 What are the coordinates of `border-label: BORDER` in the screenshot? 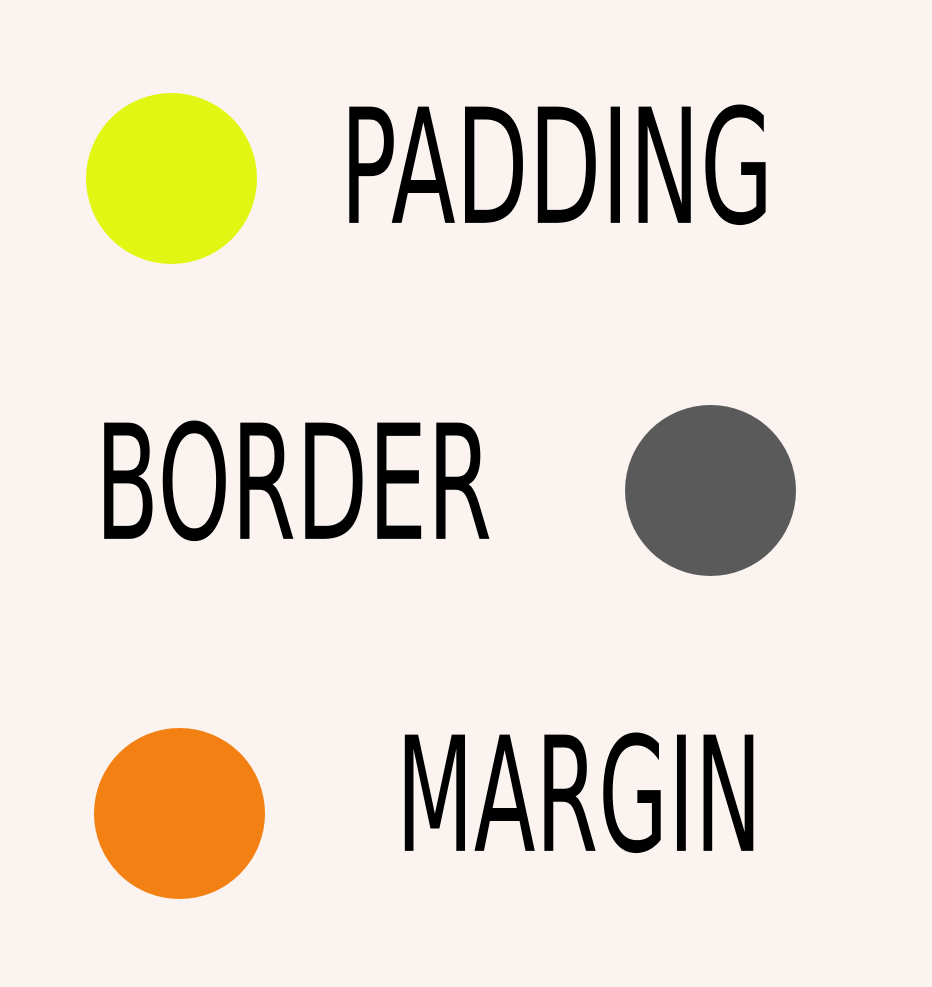 It's located at (294, 483).